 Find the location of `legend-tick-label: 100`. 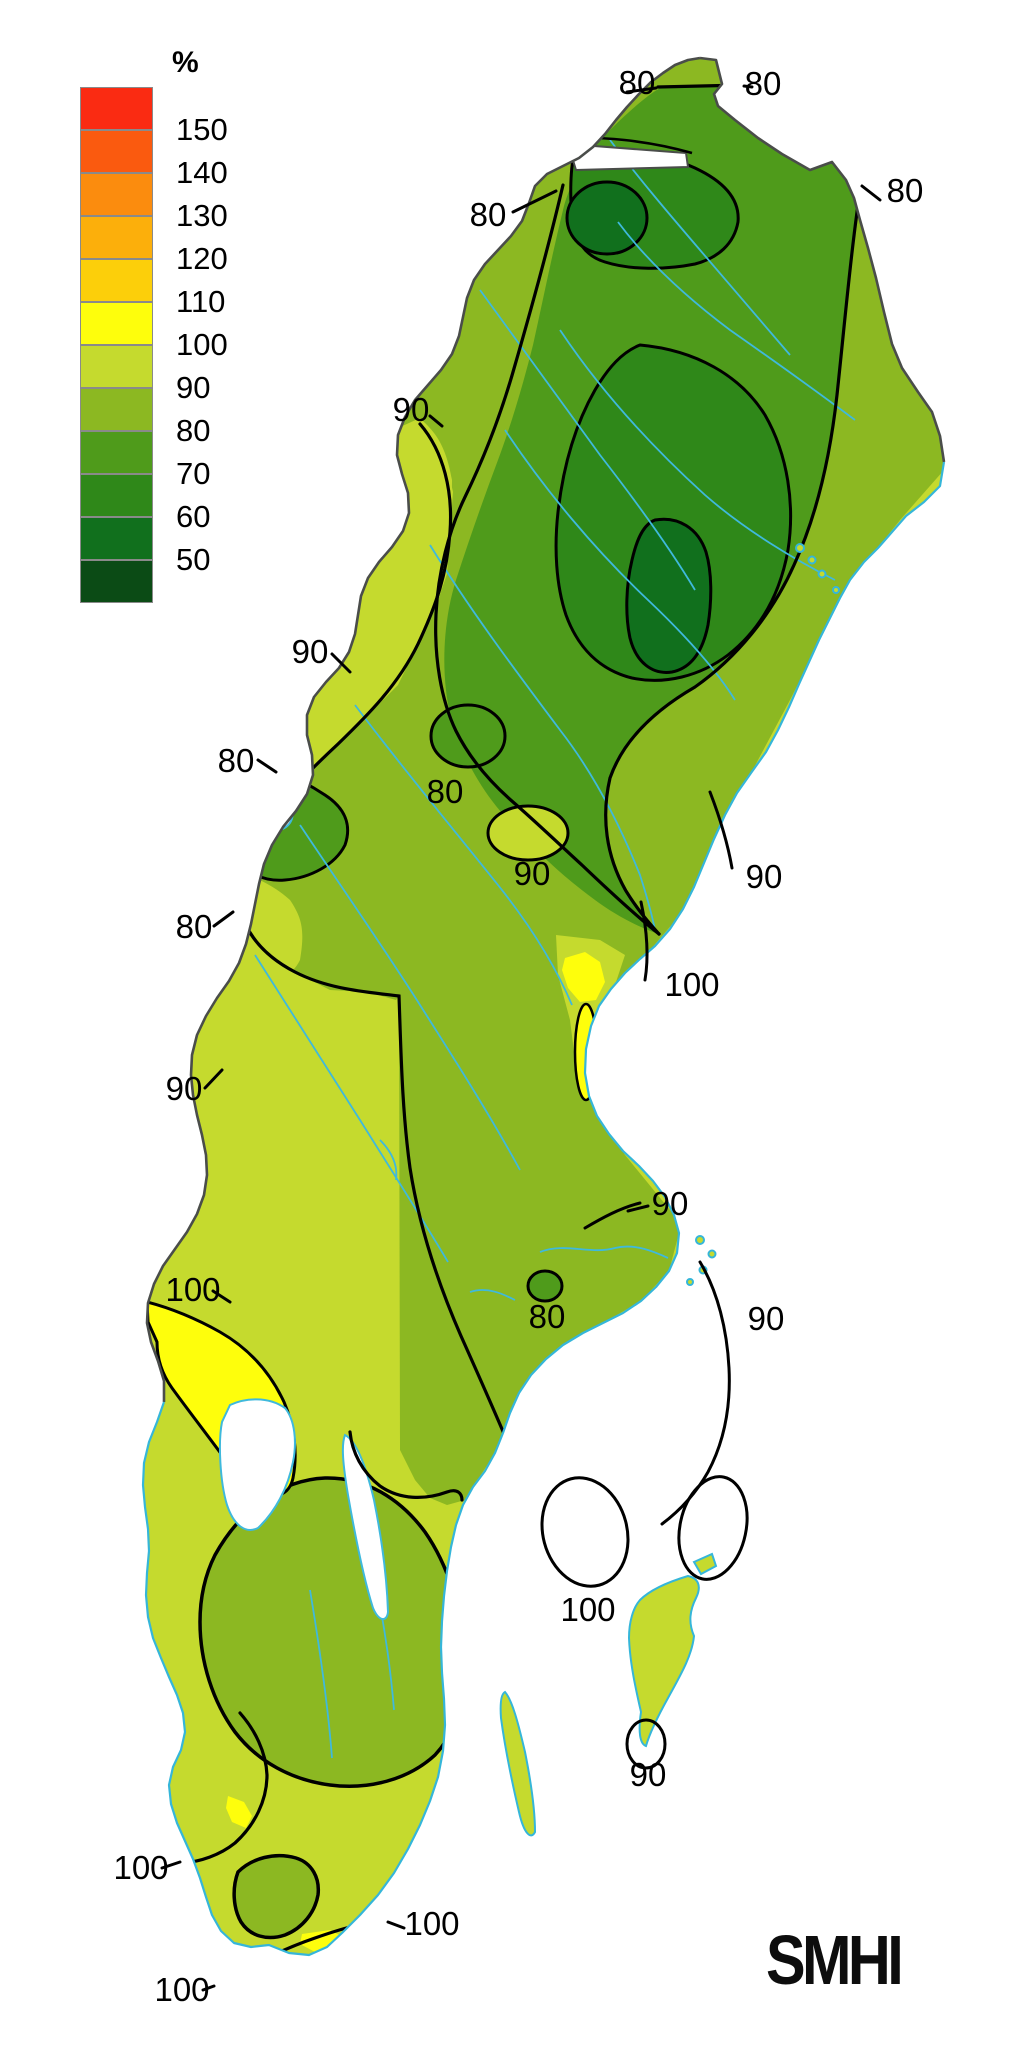

legend-tick-label: 100 is located at coordinates (202, 344).